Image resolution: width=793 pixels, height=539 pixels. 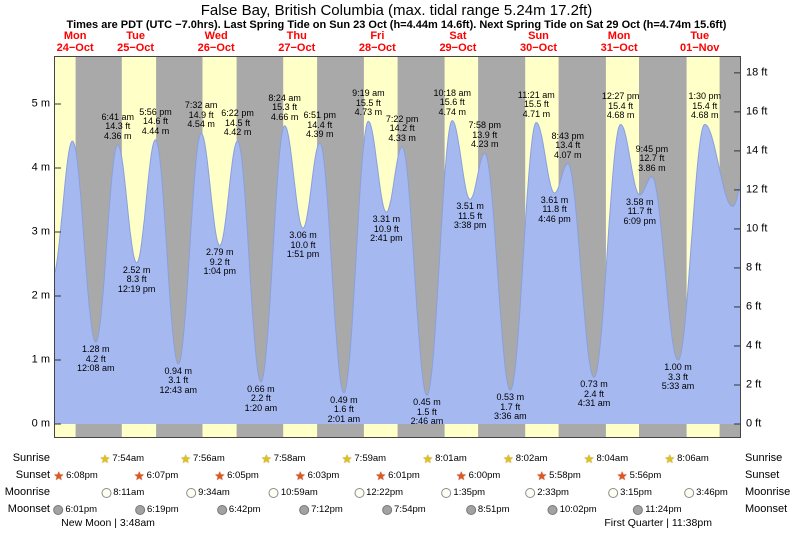 What do you see at coordinates (243, 475) in the screenshot?
I see `sunset-time: 6:05pm` at bounding box center [243, 475].